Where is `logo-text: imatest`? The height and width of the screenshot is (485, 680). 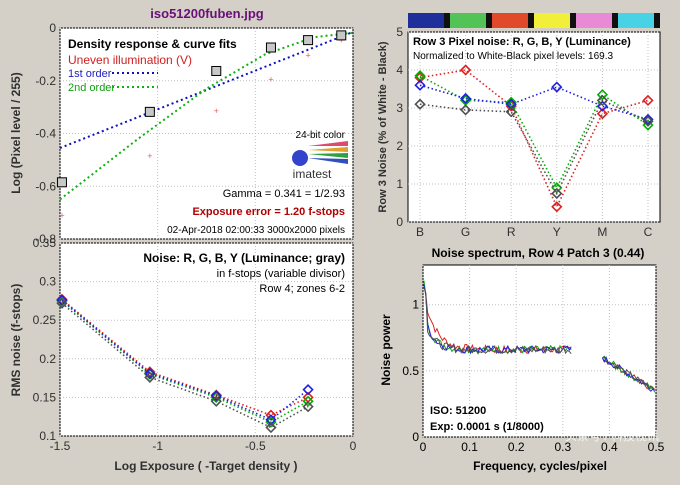 logo-text: imatest is located at coordinates (312, 174).